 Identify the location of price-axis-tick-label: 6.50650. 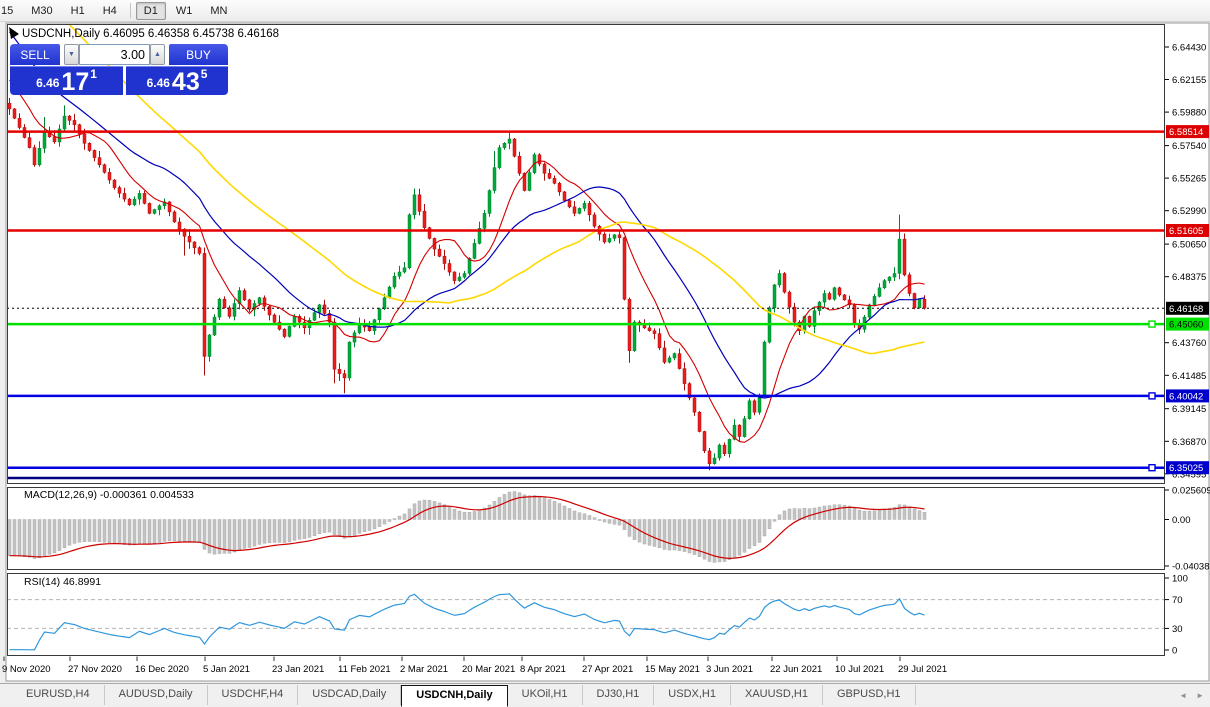
(1189, 245).